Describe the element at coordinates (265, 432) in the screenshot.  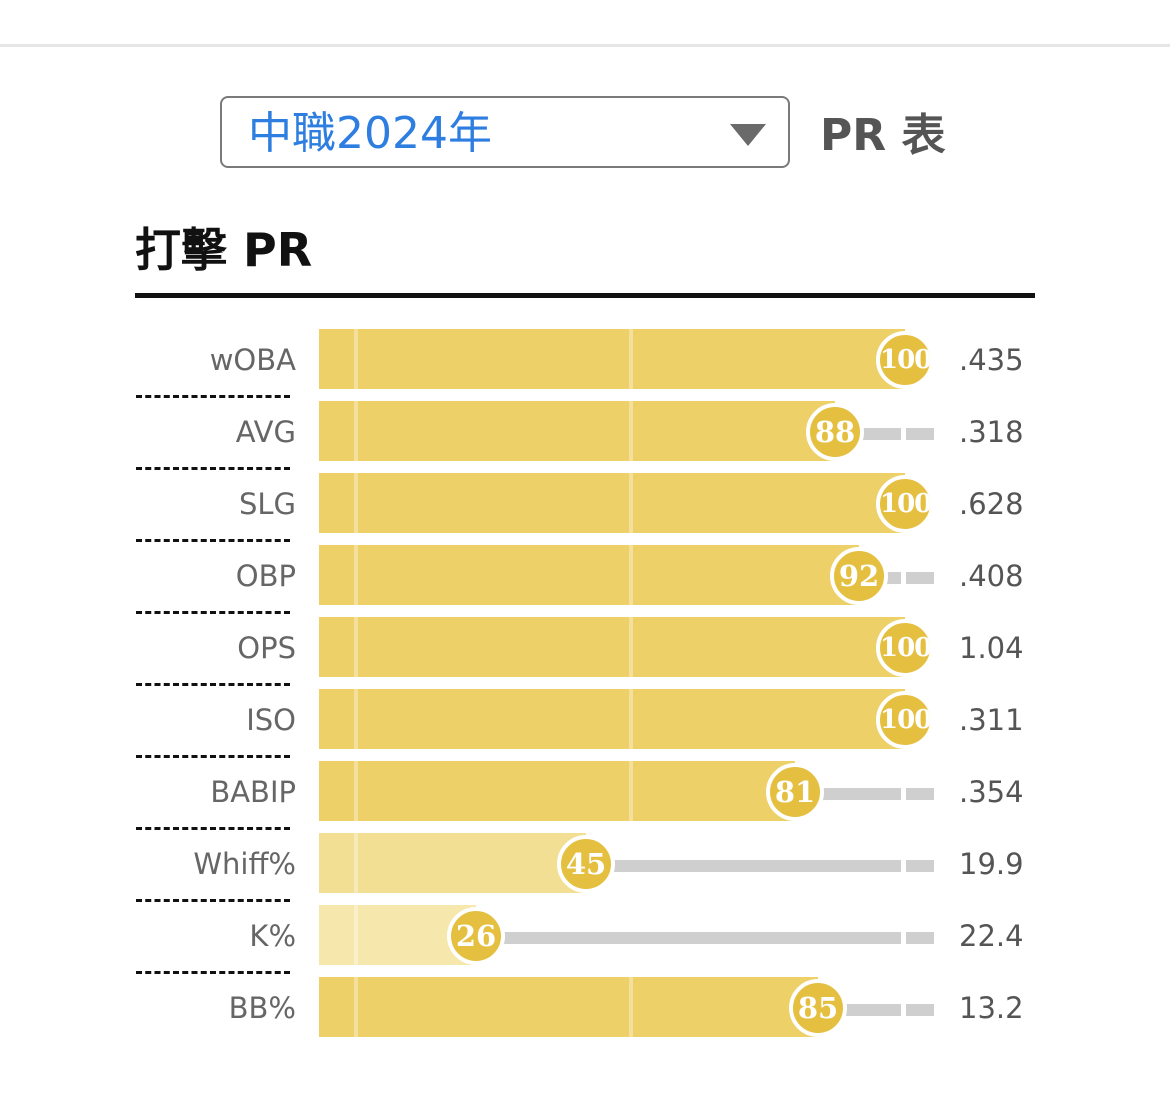
I see `metric-label: AVG` at that location.